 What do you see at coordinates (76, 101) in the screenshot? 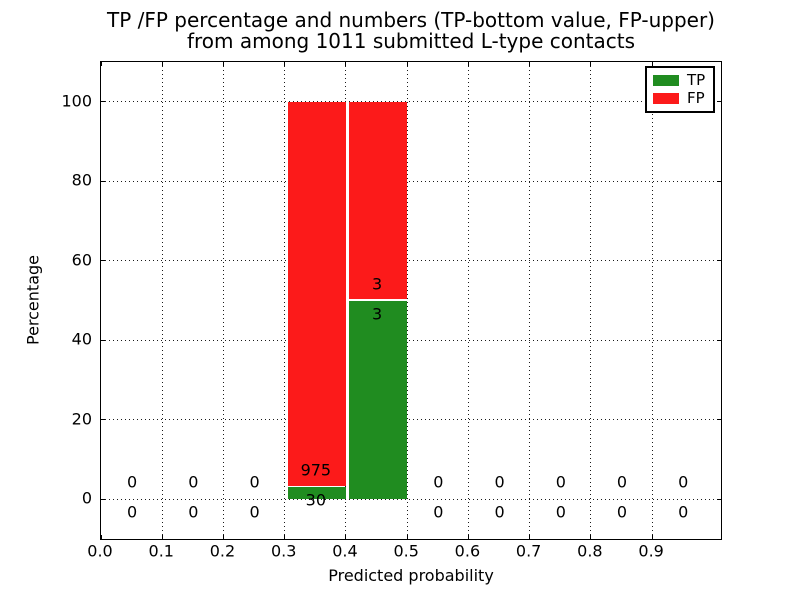
I see `y-tick-label: 100` at bounding box center [76, 101].